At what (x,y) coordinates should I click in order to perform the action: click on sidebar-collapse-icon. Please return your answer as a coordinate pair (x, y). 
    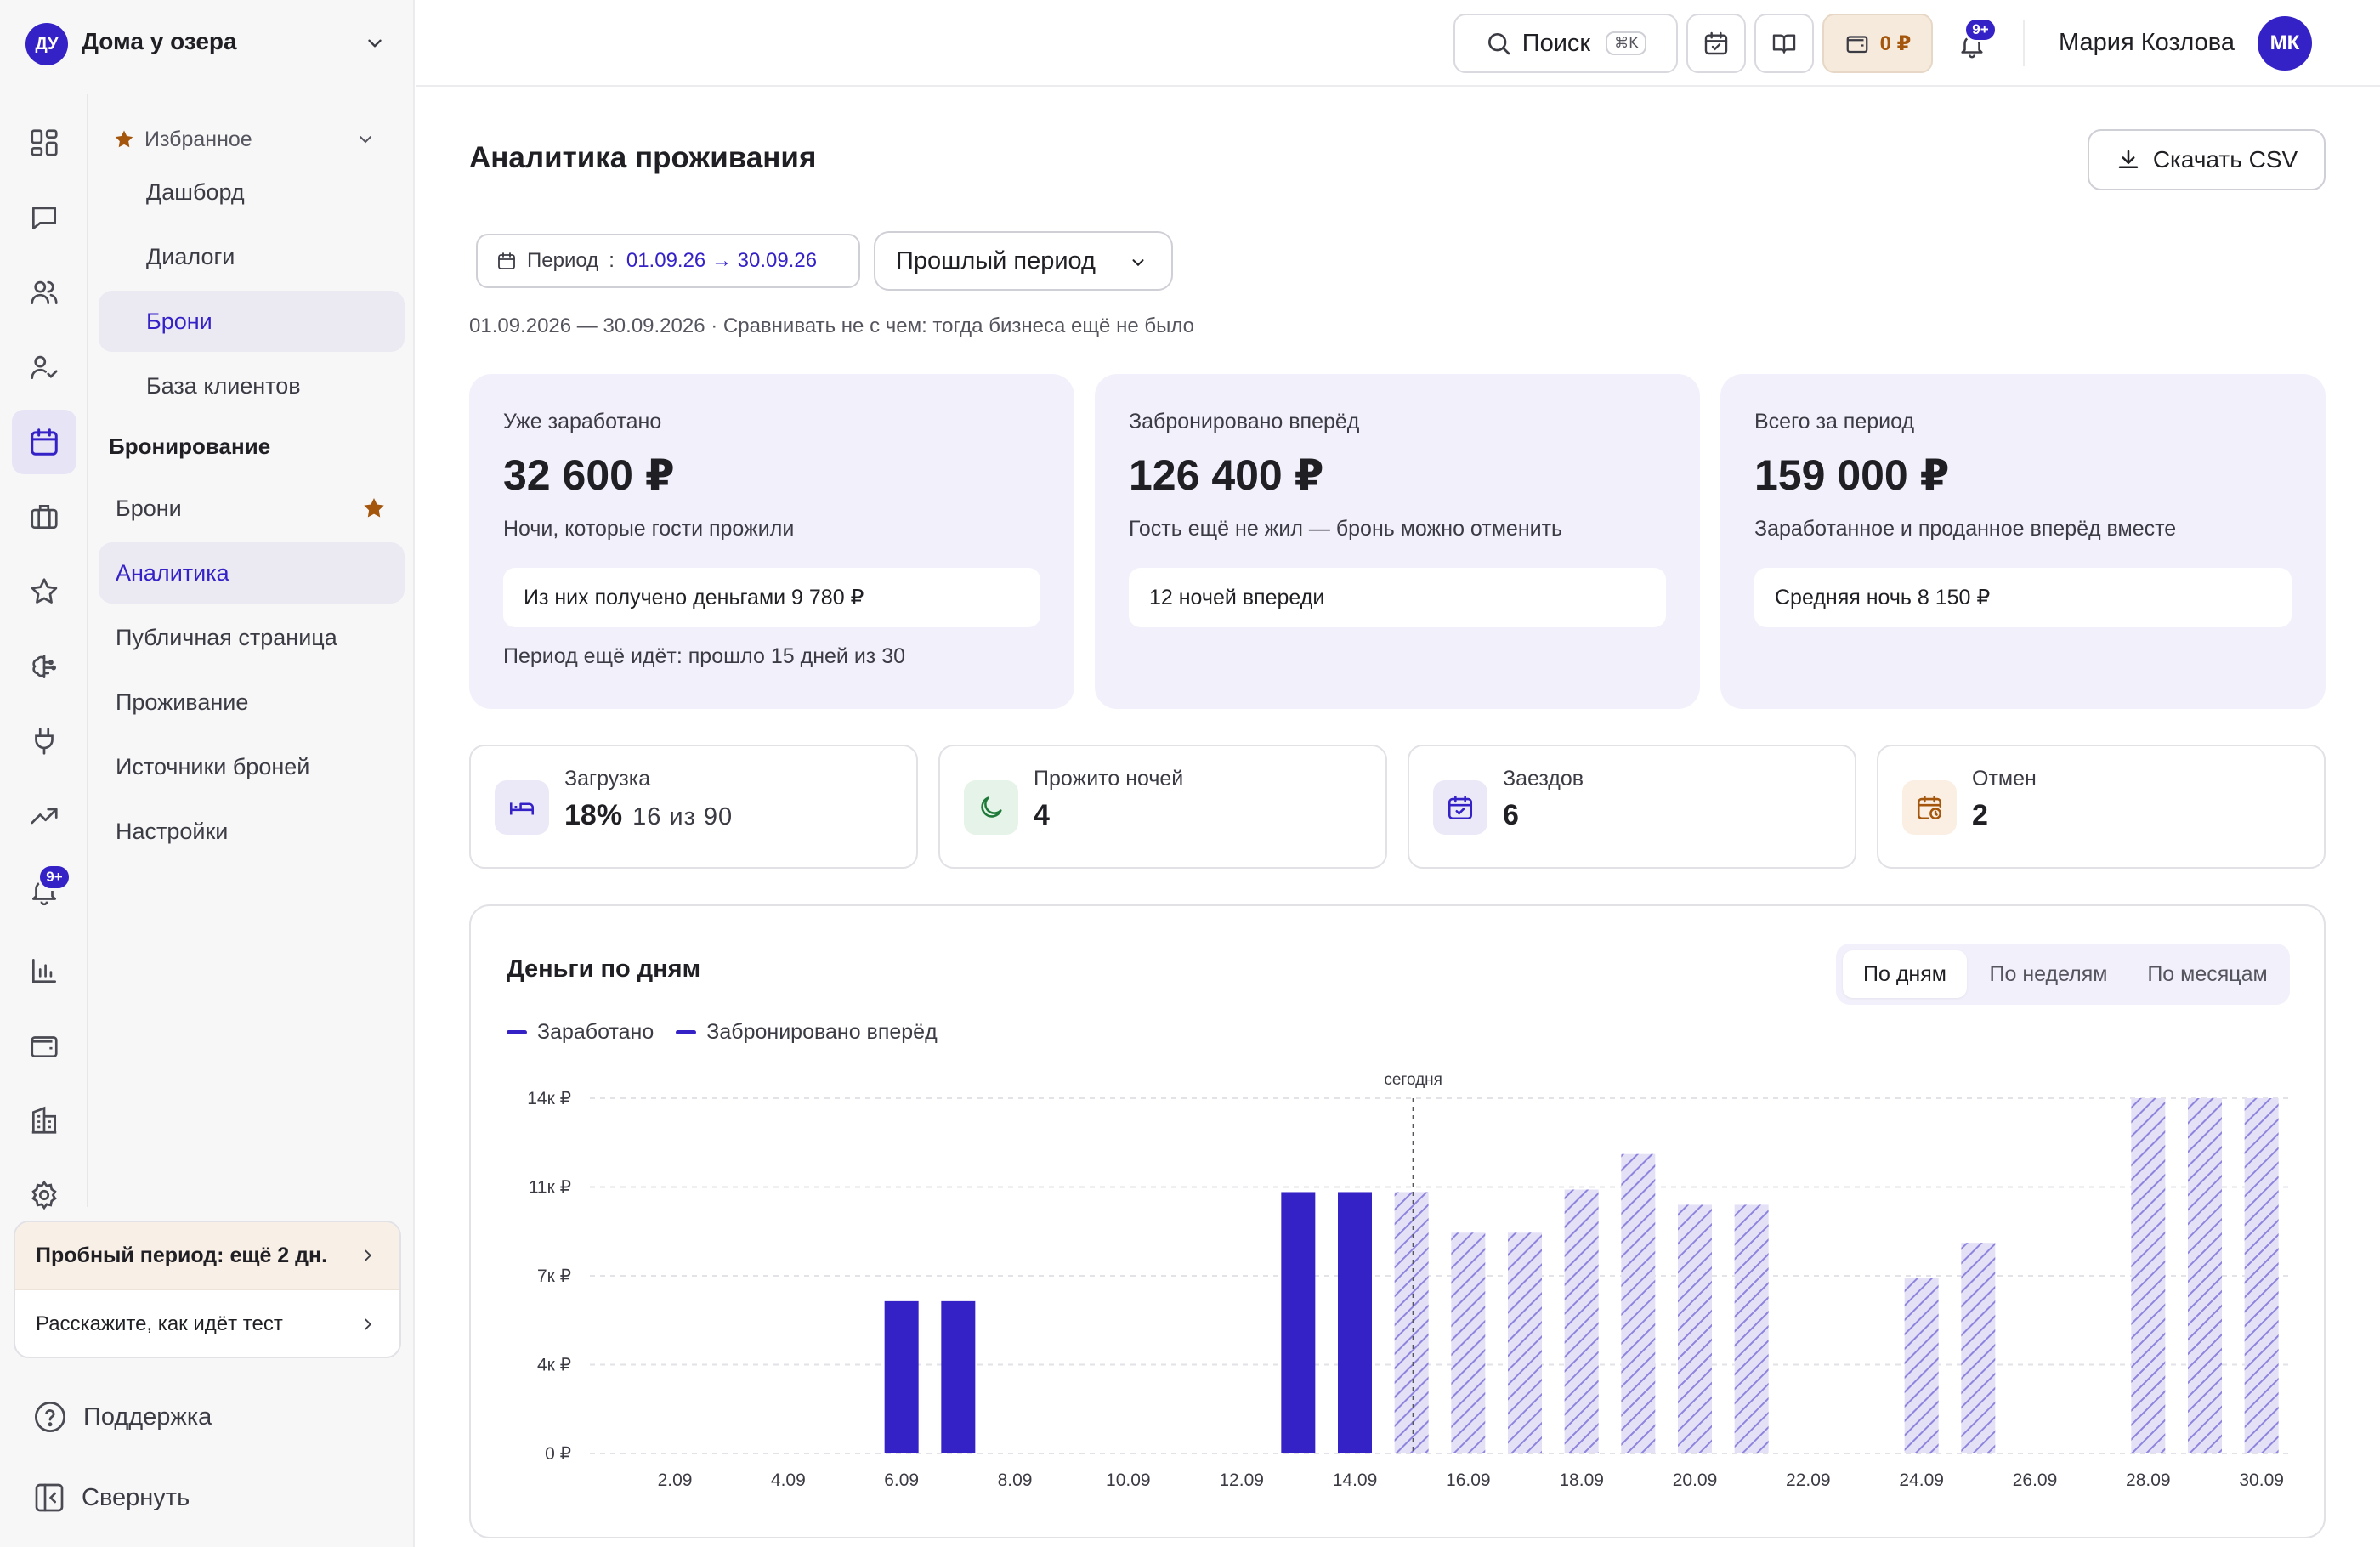
    Looking at the image, I should click on (49, 1497).